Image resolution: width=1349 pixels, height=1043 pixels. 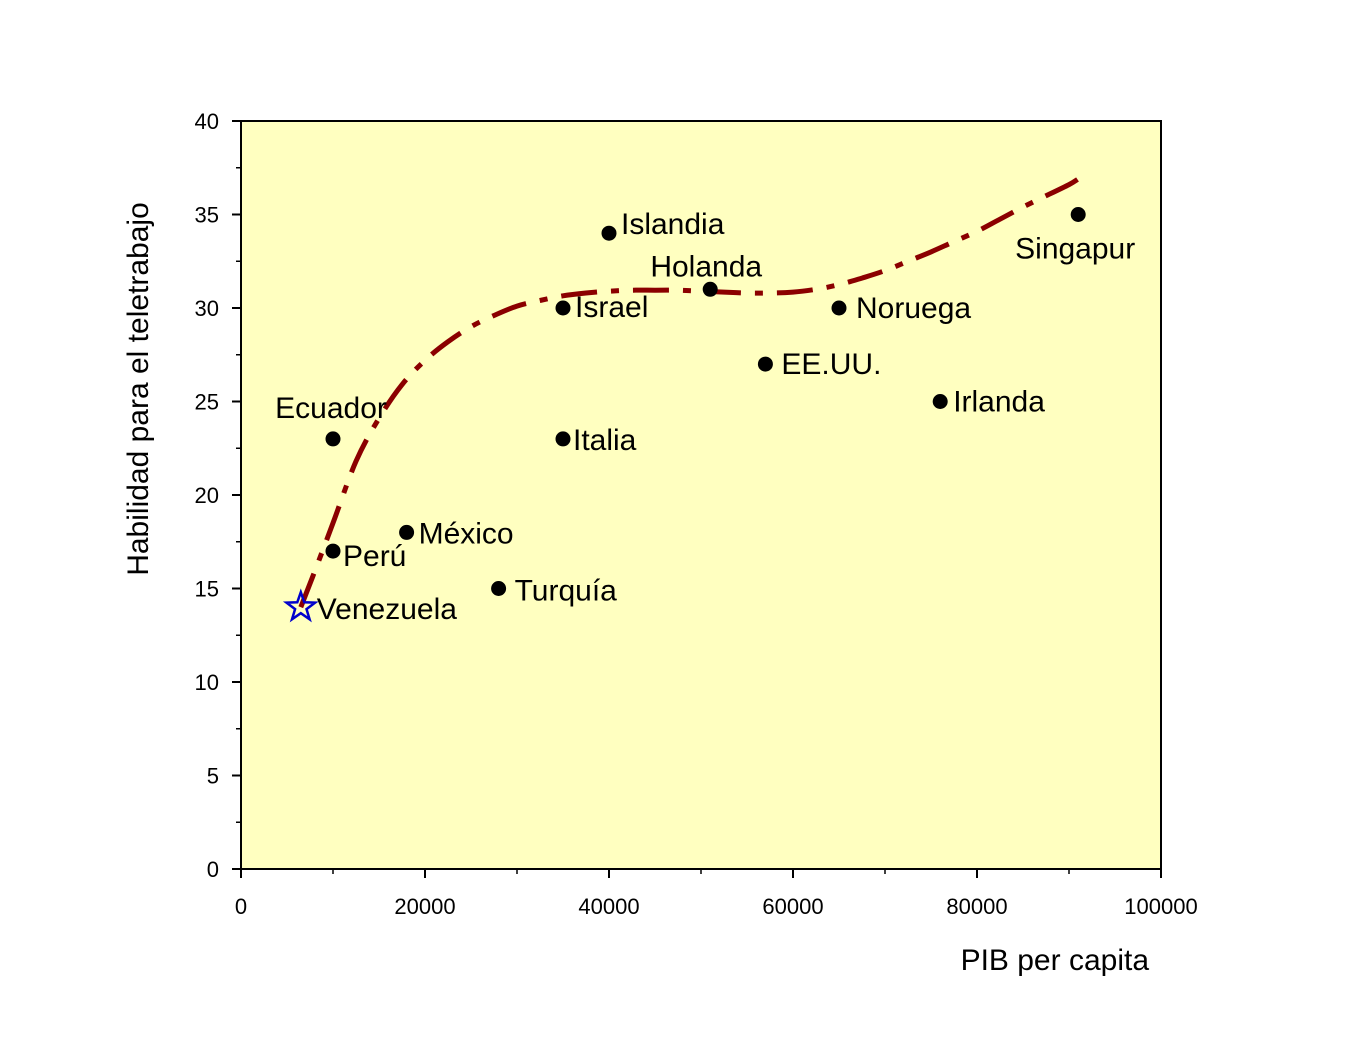 What do you see at coordinates (333, 551) in the screenshot?
I see `point-peru` at bounding box center [333, 551].